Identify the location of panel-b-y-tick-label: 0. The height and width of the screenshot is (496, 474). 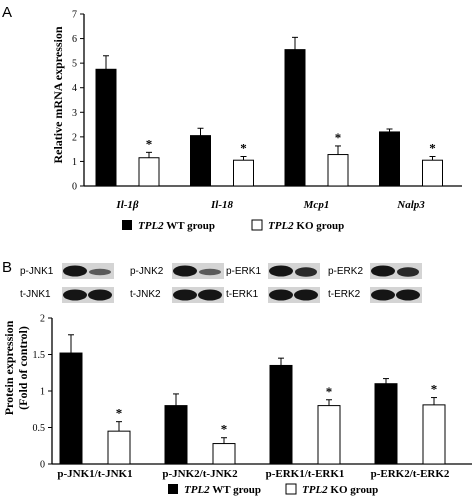
(42, 465).